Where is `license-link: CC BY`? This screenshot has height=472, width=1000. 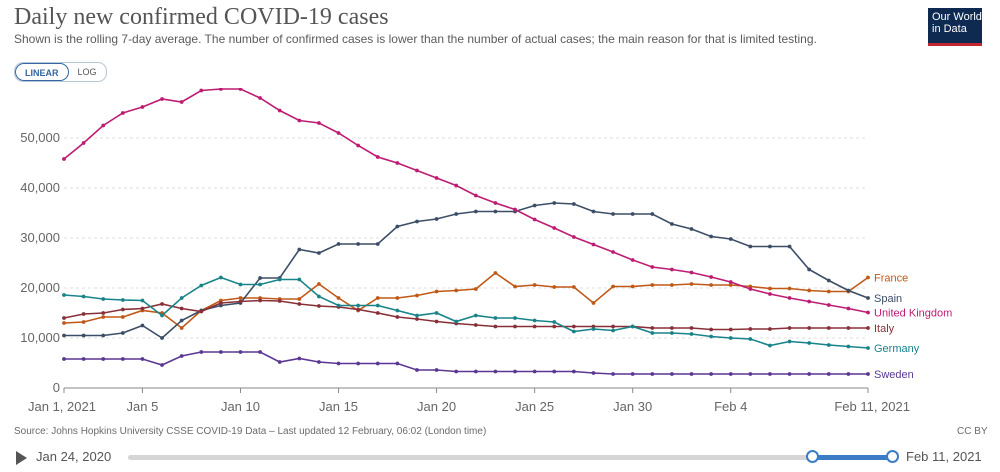 license-link: CC BY is located at coordinates (972, 431).